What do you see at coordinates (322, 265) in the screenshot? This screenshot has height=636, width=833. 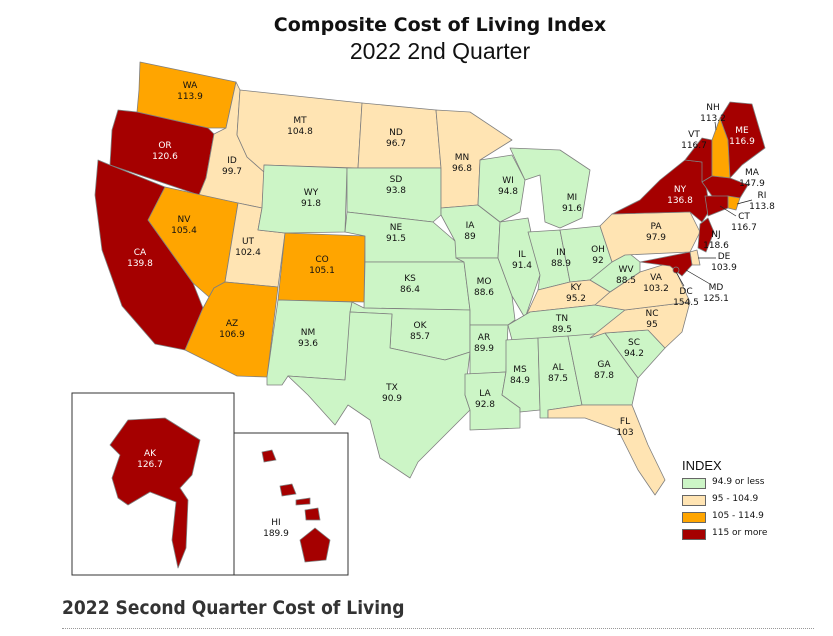 I see `label-co: CO 105.1` at bounding box center [322, 265].